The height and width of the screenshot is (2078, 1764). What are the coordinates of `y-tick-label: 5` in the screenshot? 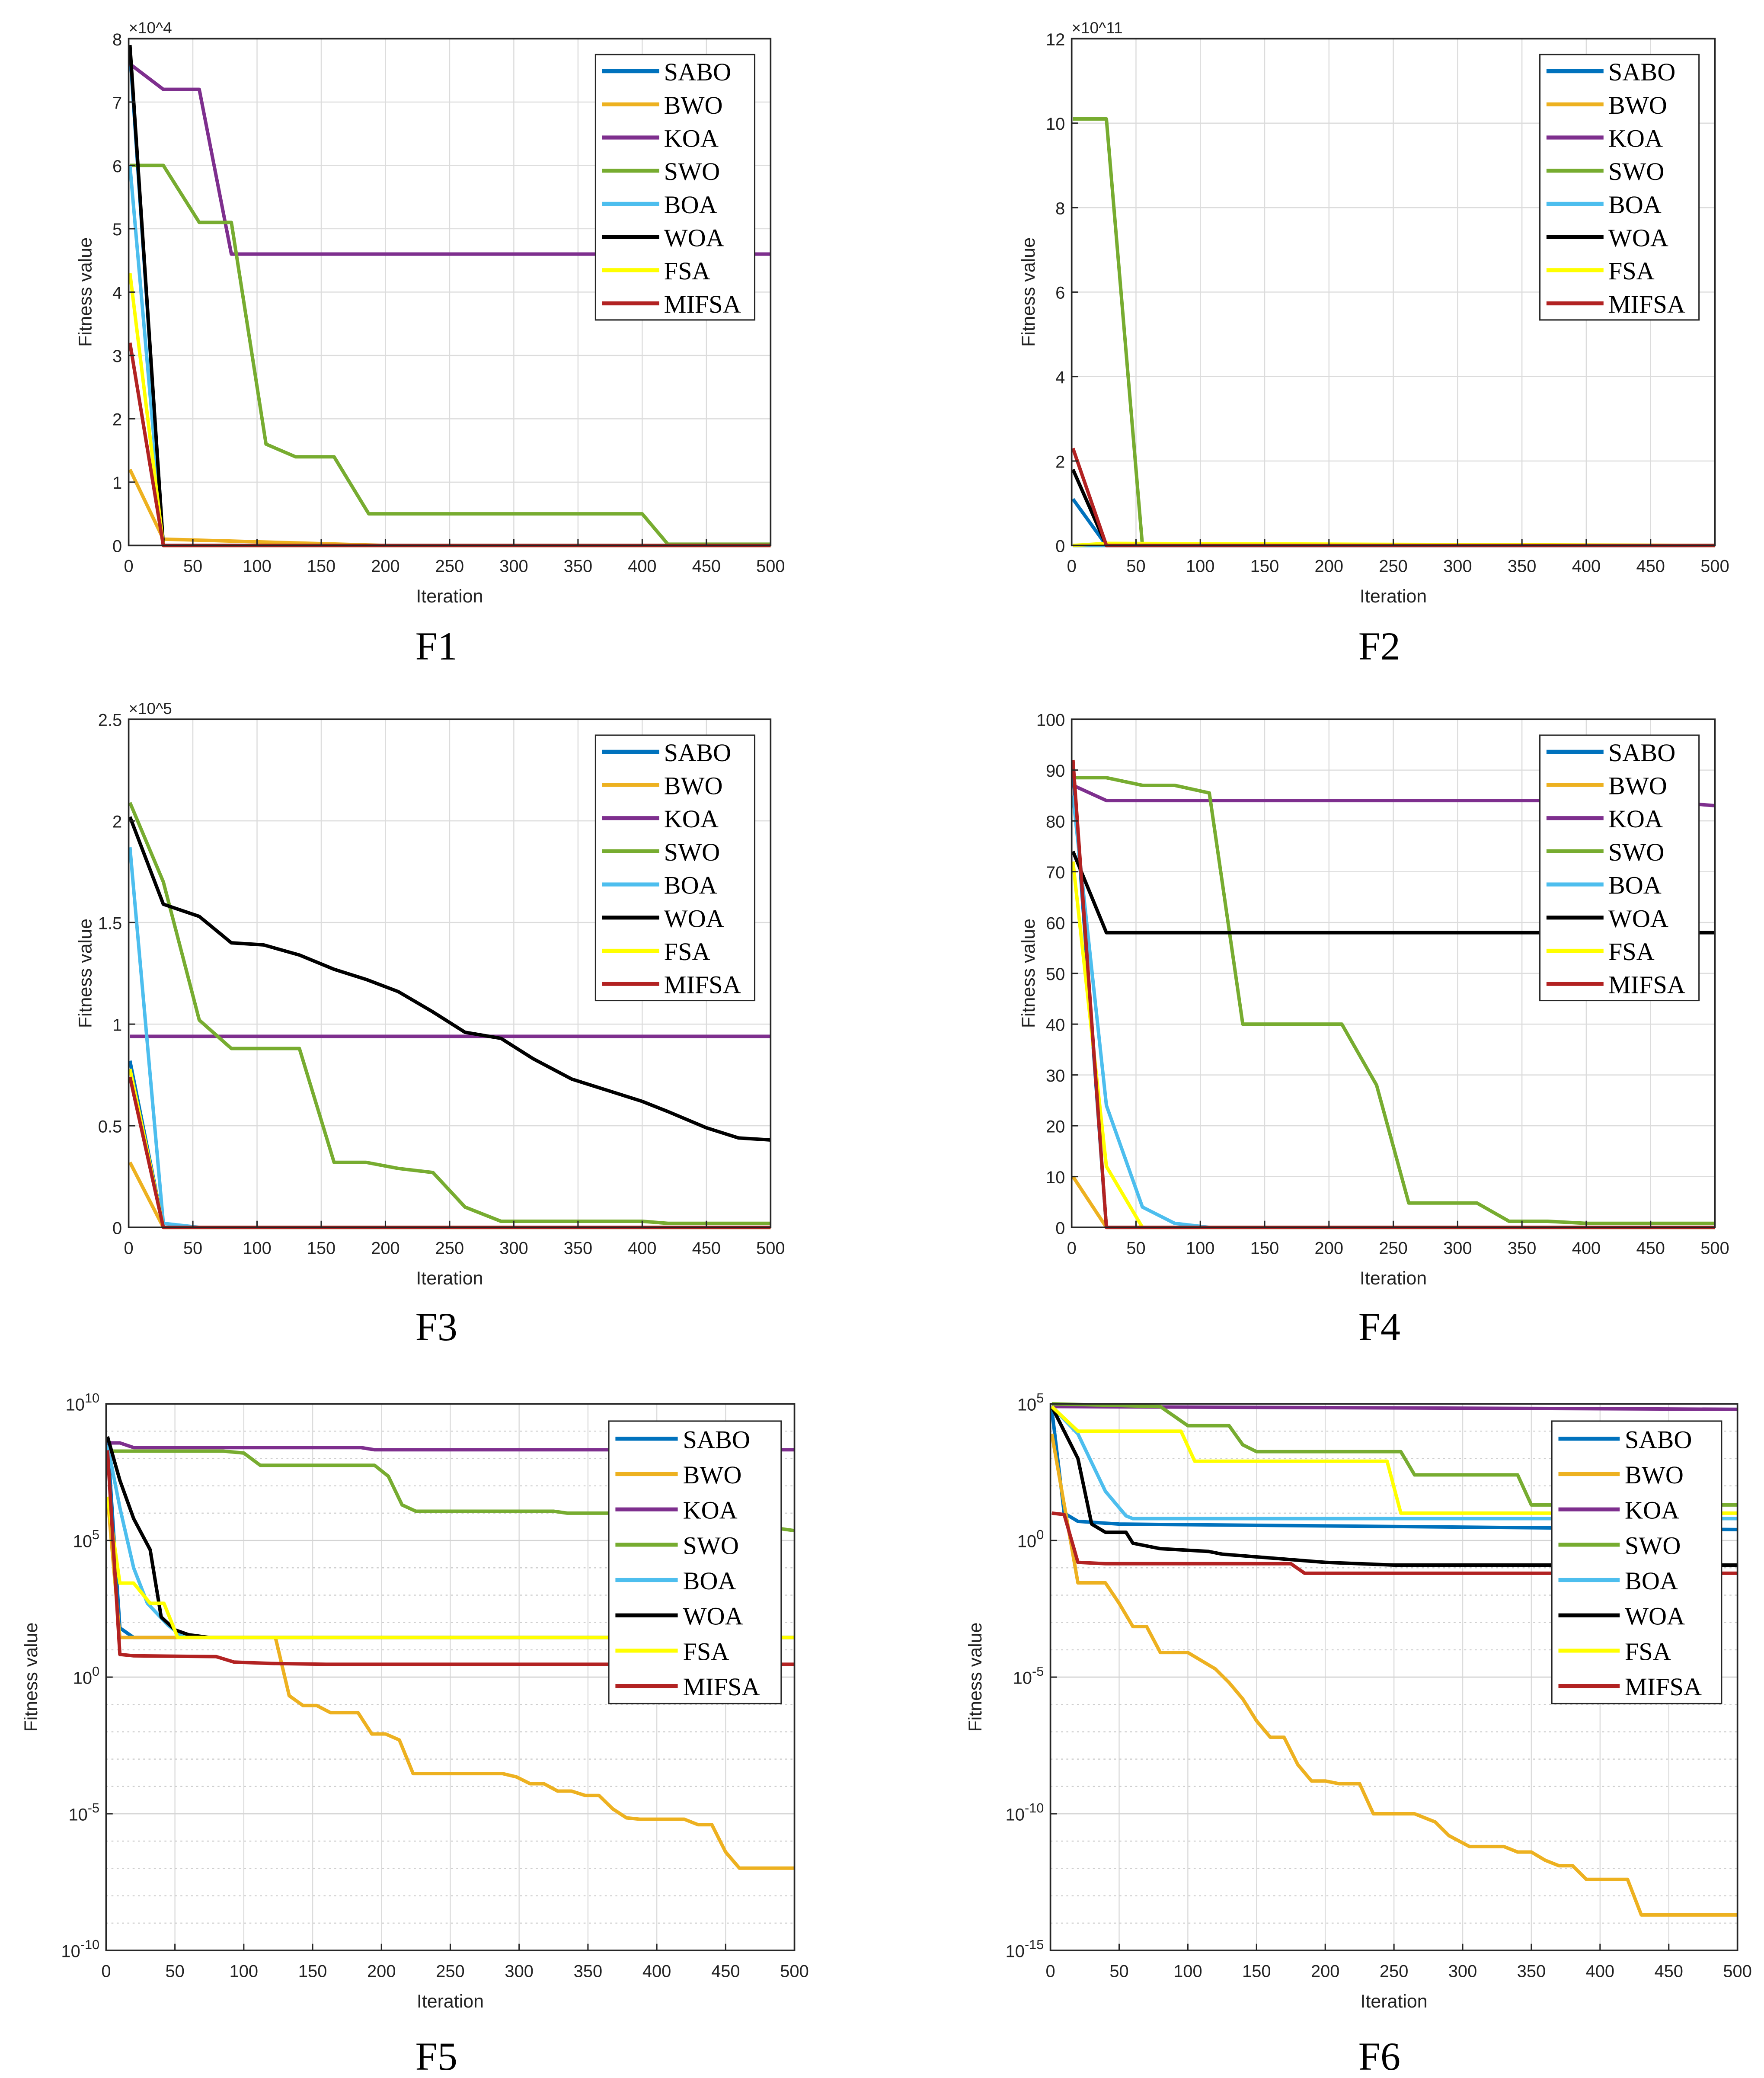 It's located at (117, 230).